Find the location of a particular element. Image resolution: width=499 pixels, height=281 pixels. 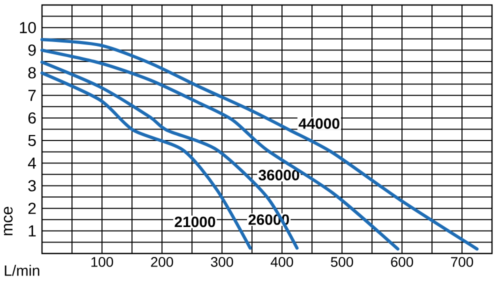

x-tick-label: 700 is located at coordinates (462, 262).